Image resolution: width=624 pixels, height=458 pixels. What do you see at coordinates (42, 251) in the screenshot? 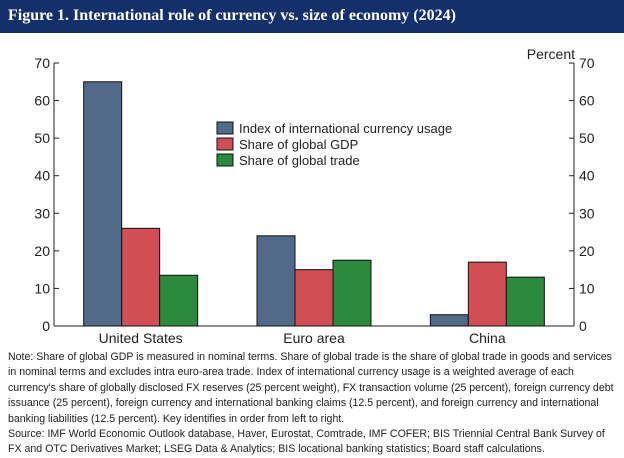
I see `y-tick-label-left: 20` at bounding box center [42, 251].